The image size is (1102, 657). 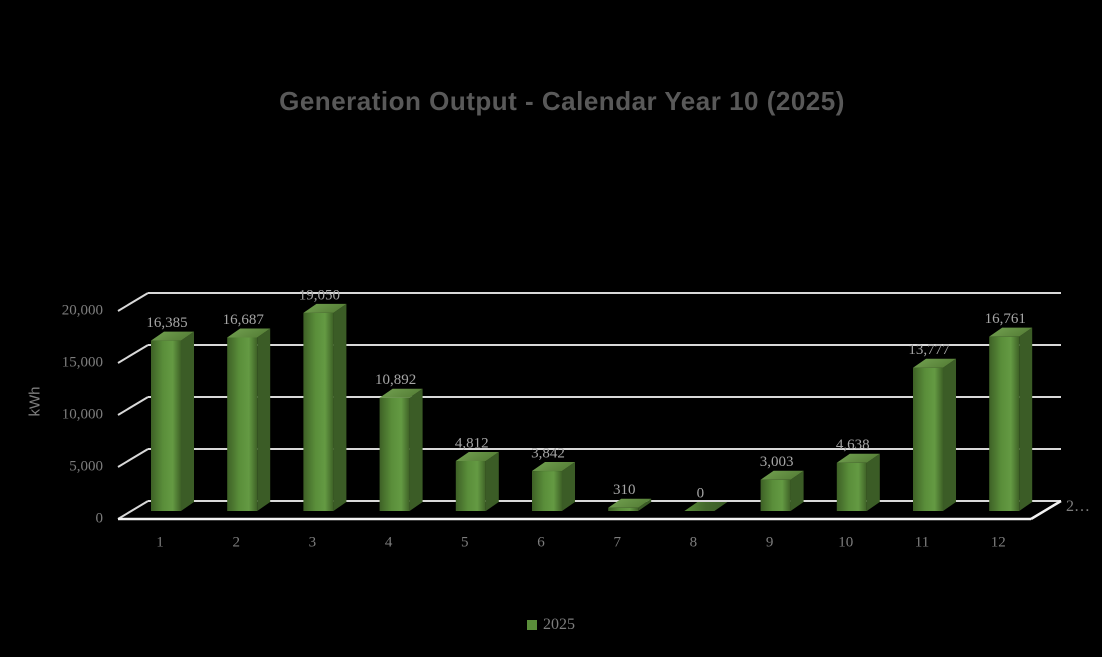 I want to click on x-axis-label-4: 4, so click(x=389, y=542).